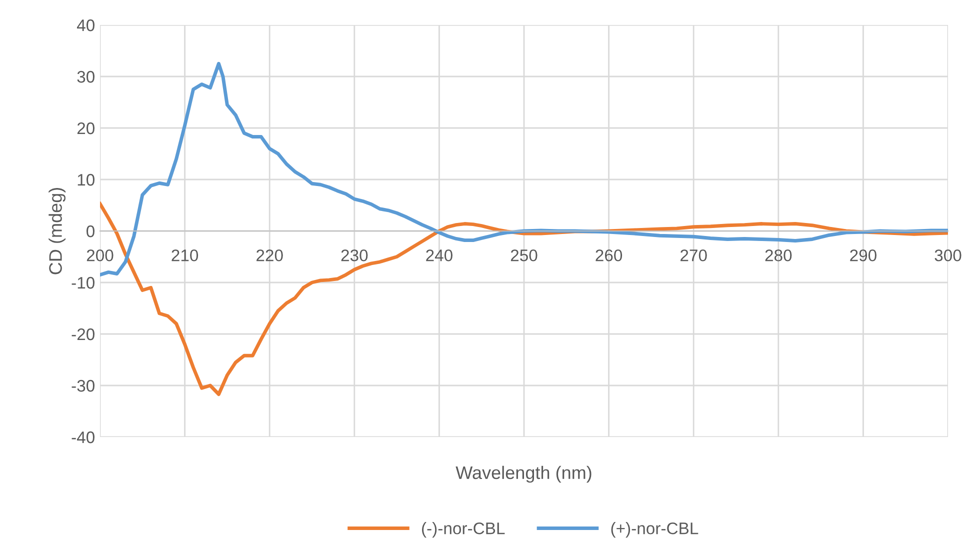 Image resolution: width=968 pixels, height=542 pixels. I want to click on y-tick-label: 10, so click(86, 180).